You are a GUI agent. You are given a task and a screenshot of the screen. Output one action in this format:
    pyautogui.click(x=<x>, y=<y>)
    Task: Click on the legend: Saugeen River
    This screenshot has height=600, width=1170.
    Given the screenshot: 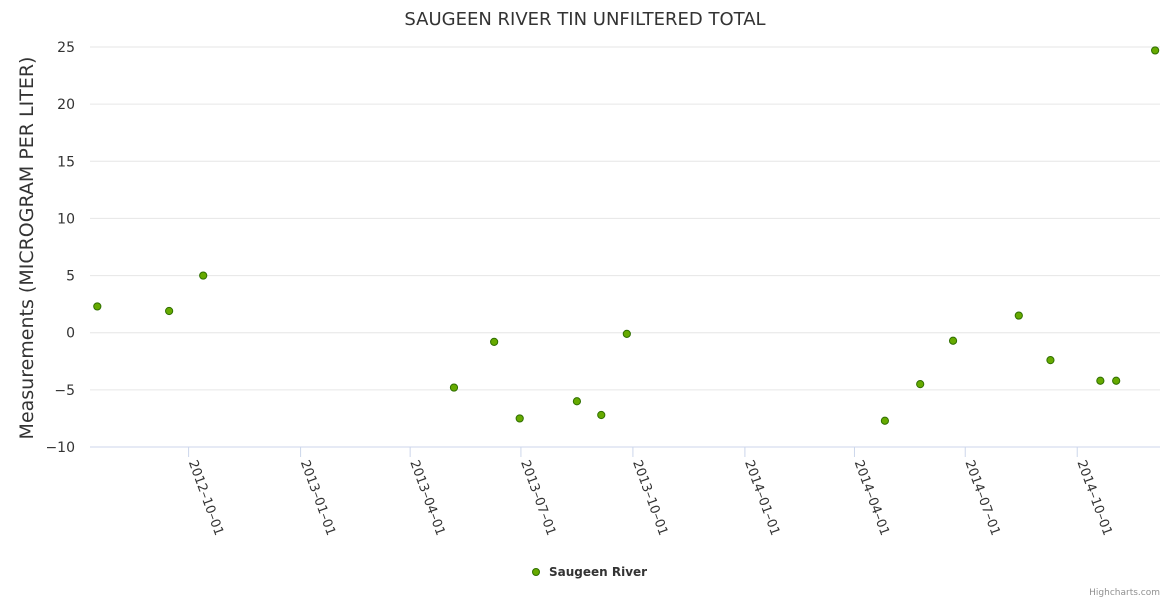 What is the action you would take?
    pyautogui.click(x=590, y=572)
    